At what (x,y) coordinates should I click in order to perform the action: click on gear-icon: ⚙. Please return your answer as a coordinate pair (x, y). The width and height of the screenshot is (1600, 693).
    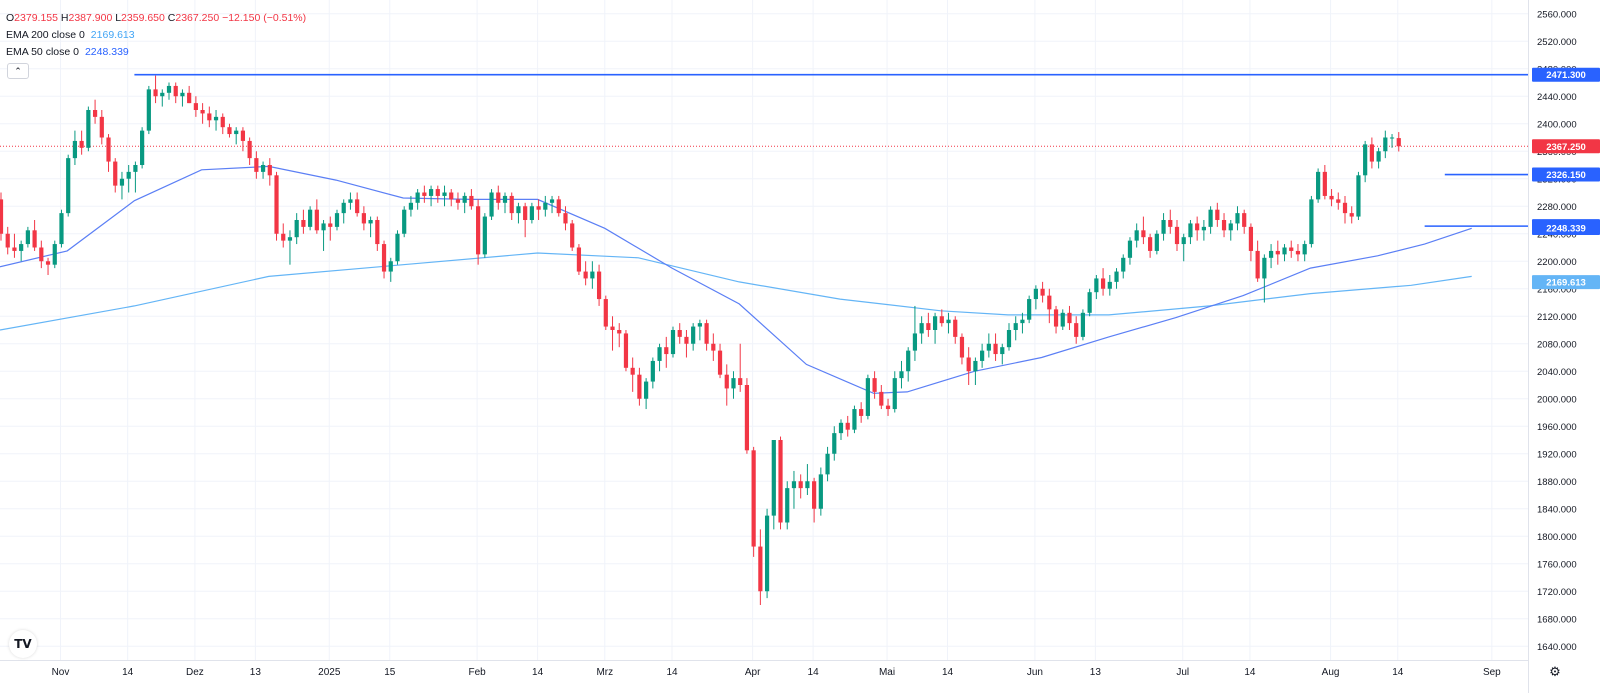
    Looking at the image, I should click on (1555, 671).